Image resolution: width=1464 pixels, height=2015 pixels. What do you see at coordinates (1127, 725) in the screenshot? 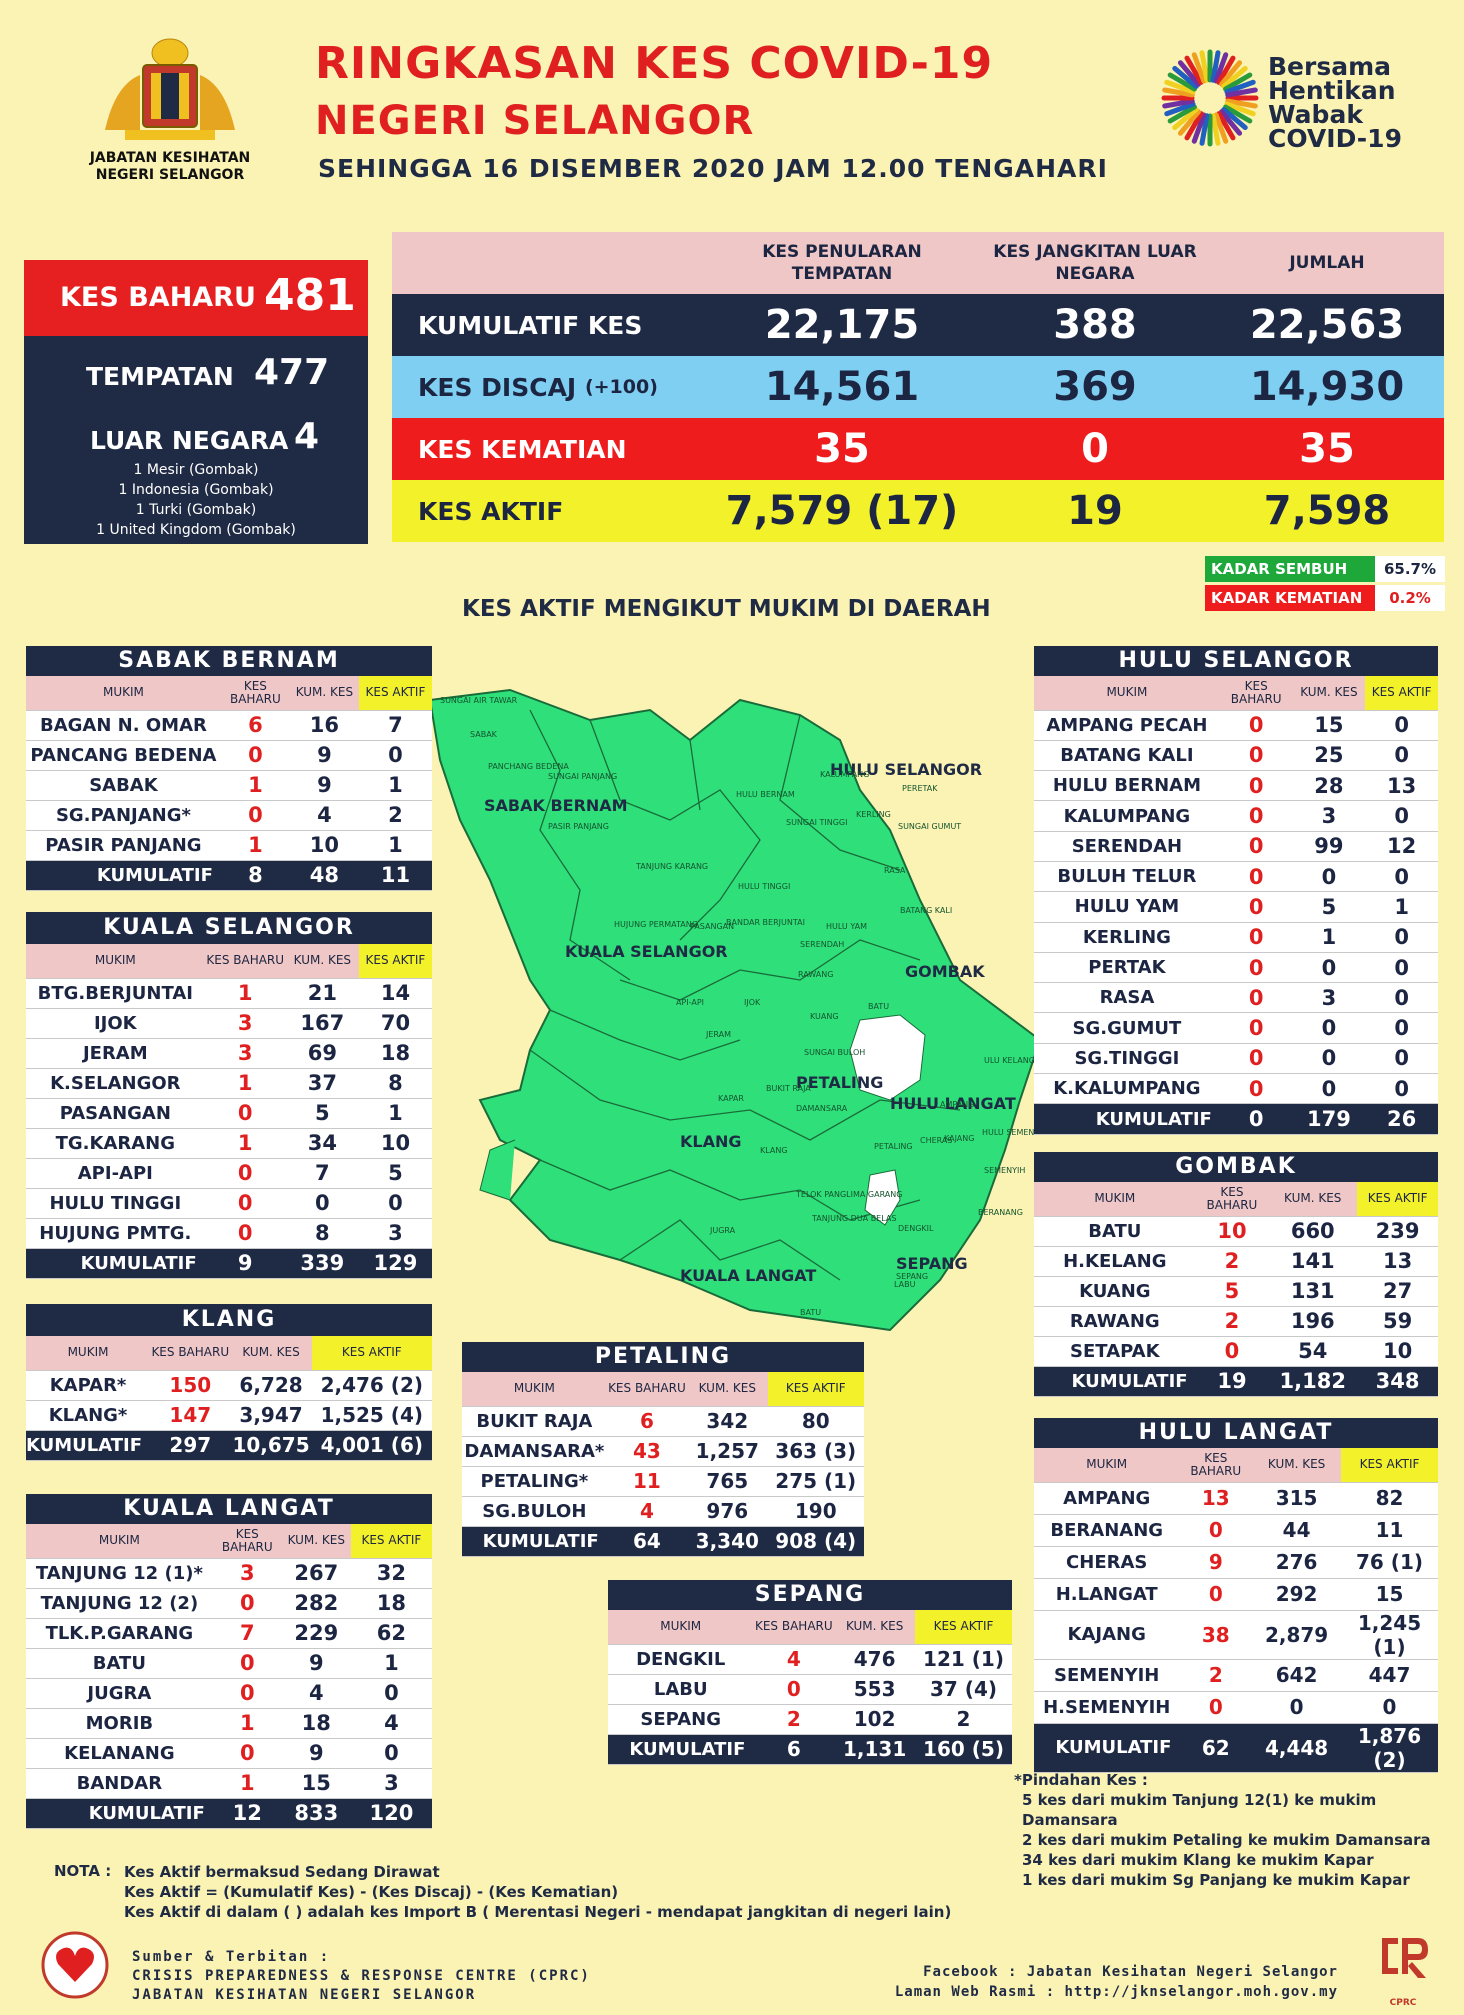
I see `mukim-name: AMPANG PECAH` at bounding box center [1127, 725].